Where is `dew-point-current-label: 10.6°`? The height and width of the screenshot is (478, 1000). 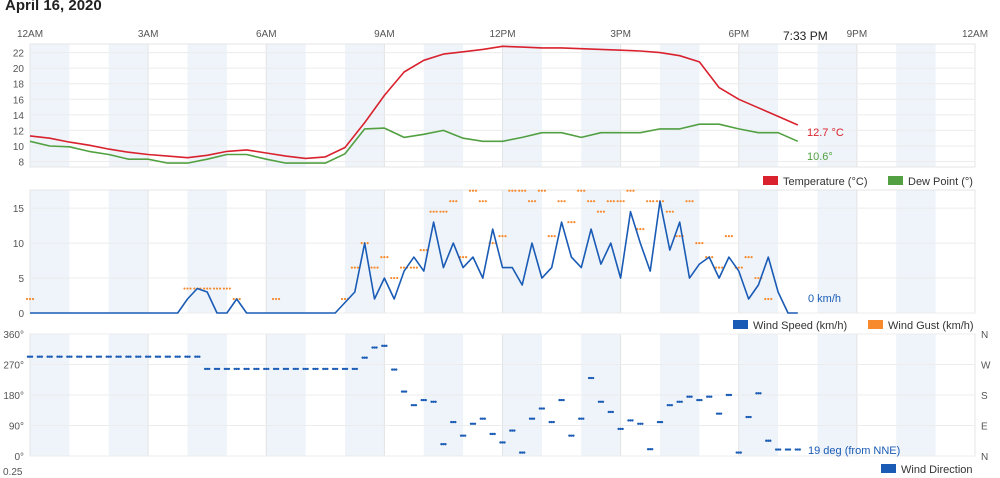 dew-point-current-label: 10.6° is located at coordinates (820, 157).